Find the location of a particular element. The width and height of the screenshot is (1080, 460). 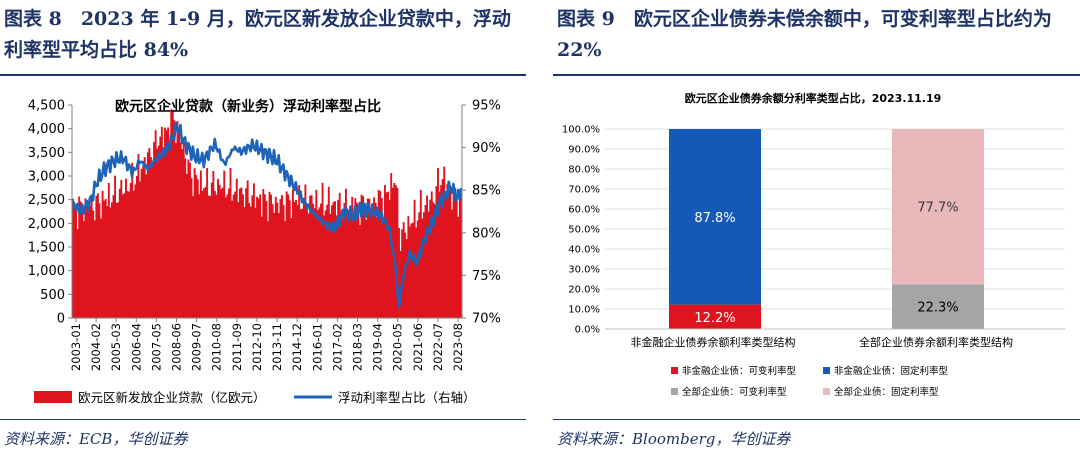

y-right-tick-label: 90% is located at coordinates (486, 148).